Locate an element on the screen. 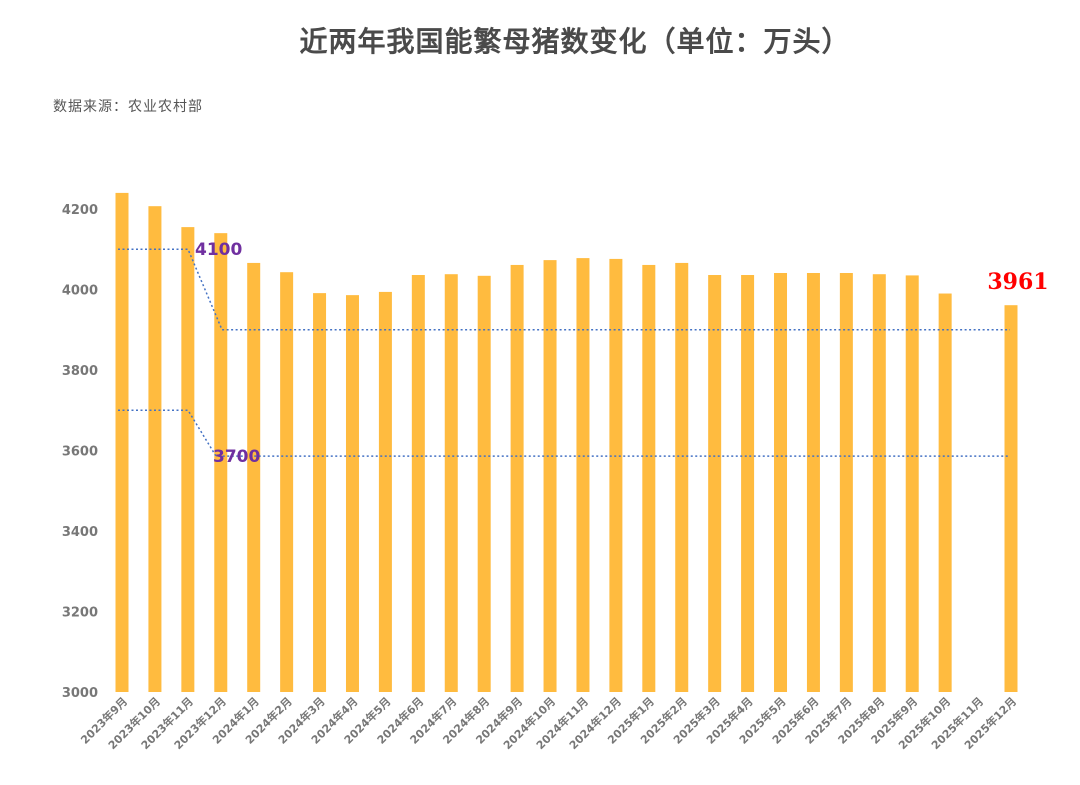 This screenshot has width=1080, height=785. chart-title: 近两年我国能繁母猪数变化（单位：万头） is located at coordinates (575, 41).